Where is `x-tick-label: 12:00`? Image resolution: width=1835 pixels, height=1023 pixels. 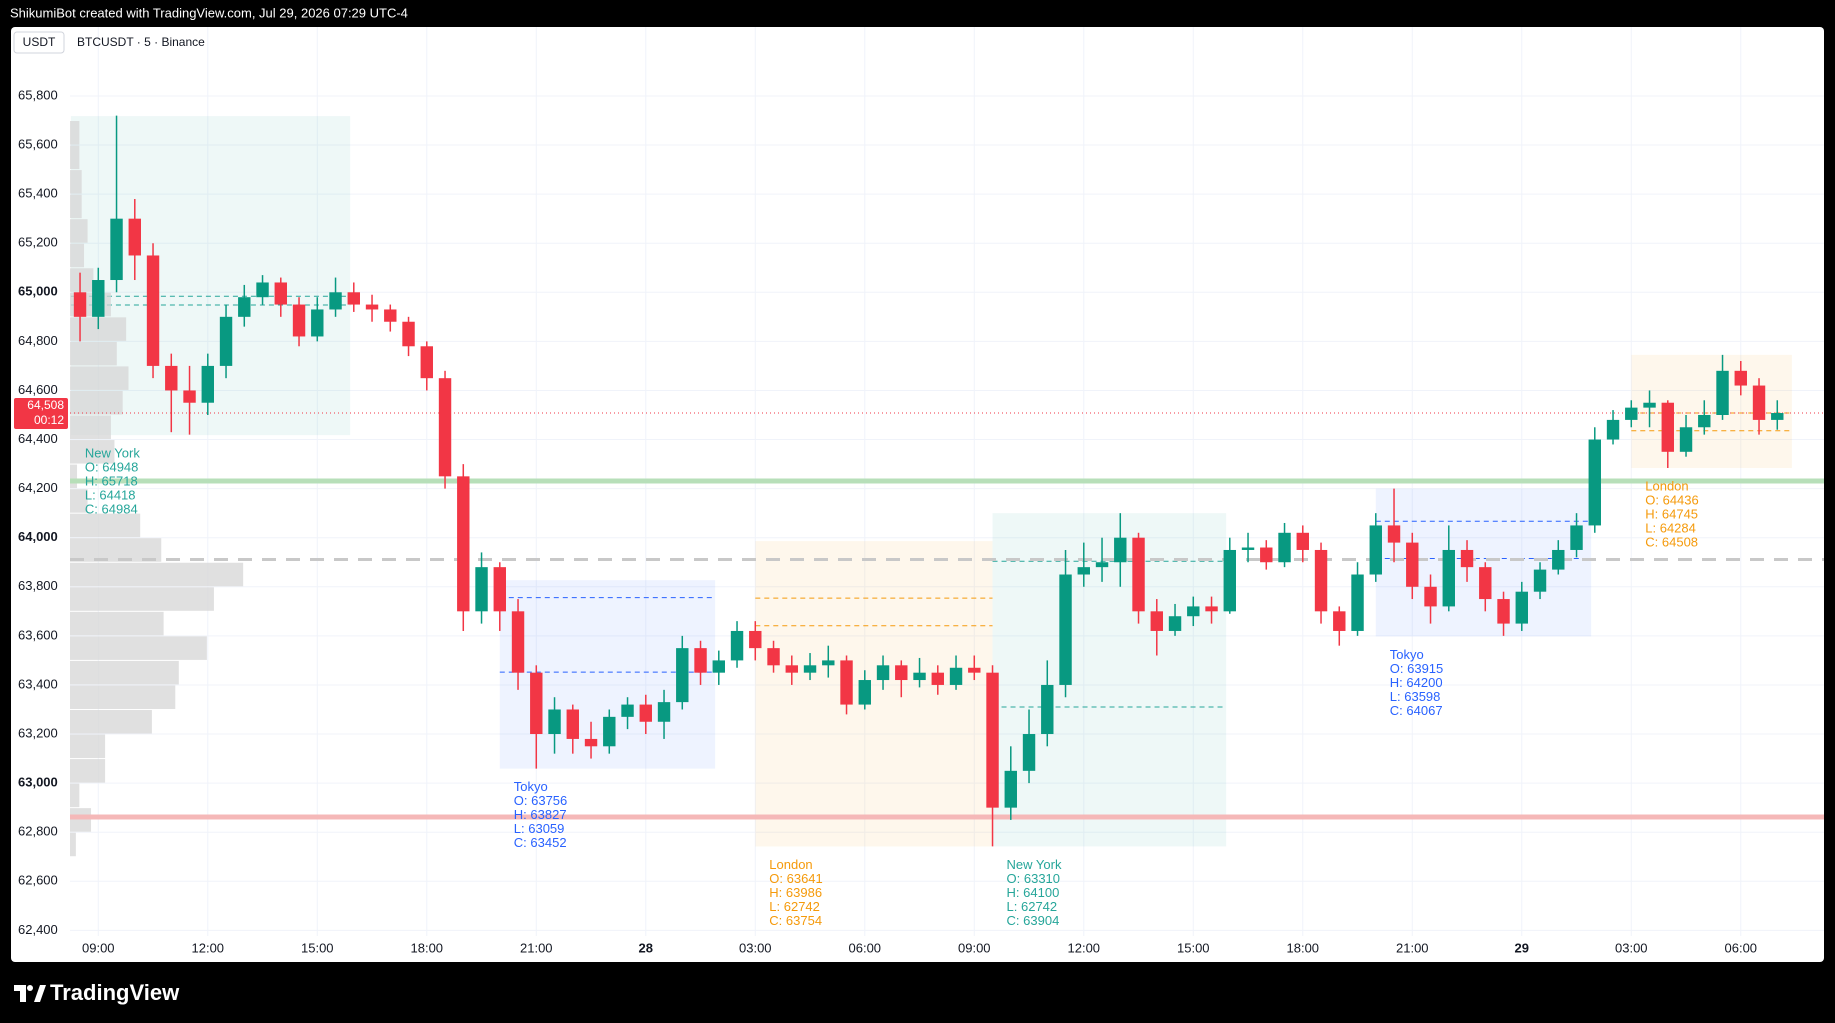
x-tick-label: 12:00 is located at coordinates (208, 947).